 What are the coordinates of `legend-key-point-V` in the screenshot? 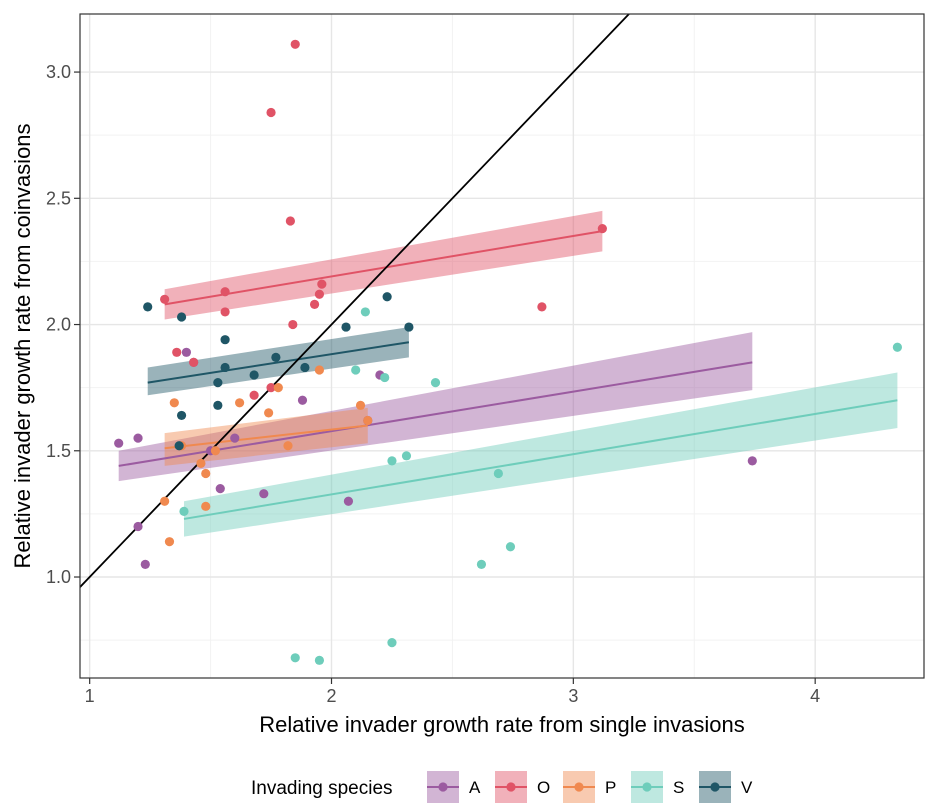 It's located at (715, 787).